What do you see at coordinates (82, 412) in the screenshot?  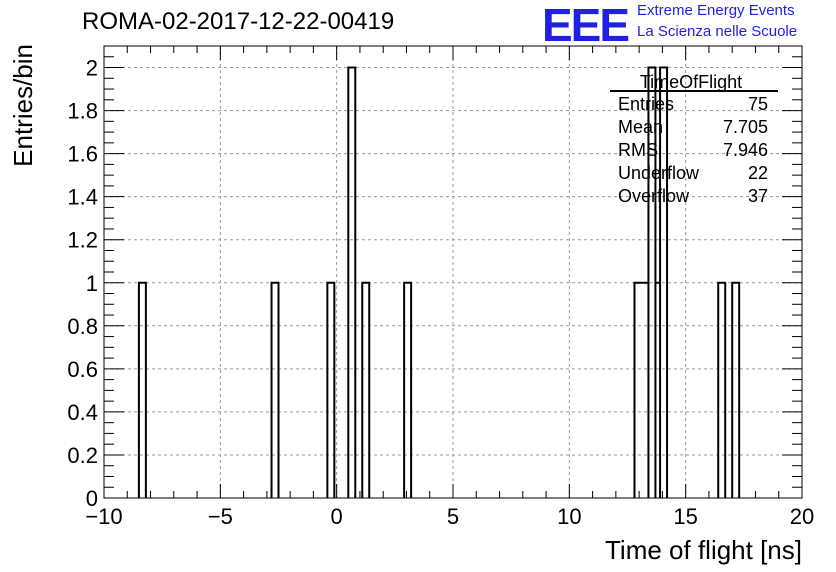 I see `y-tick-label: 0.4` at bounding box center [82, 412].